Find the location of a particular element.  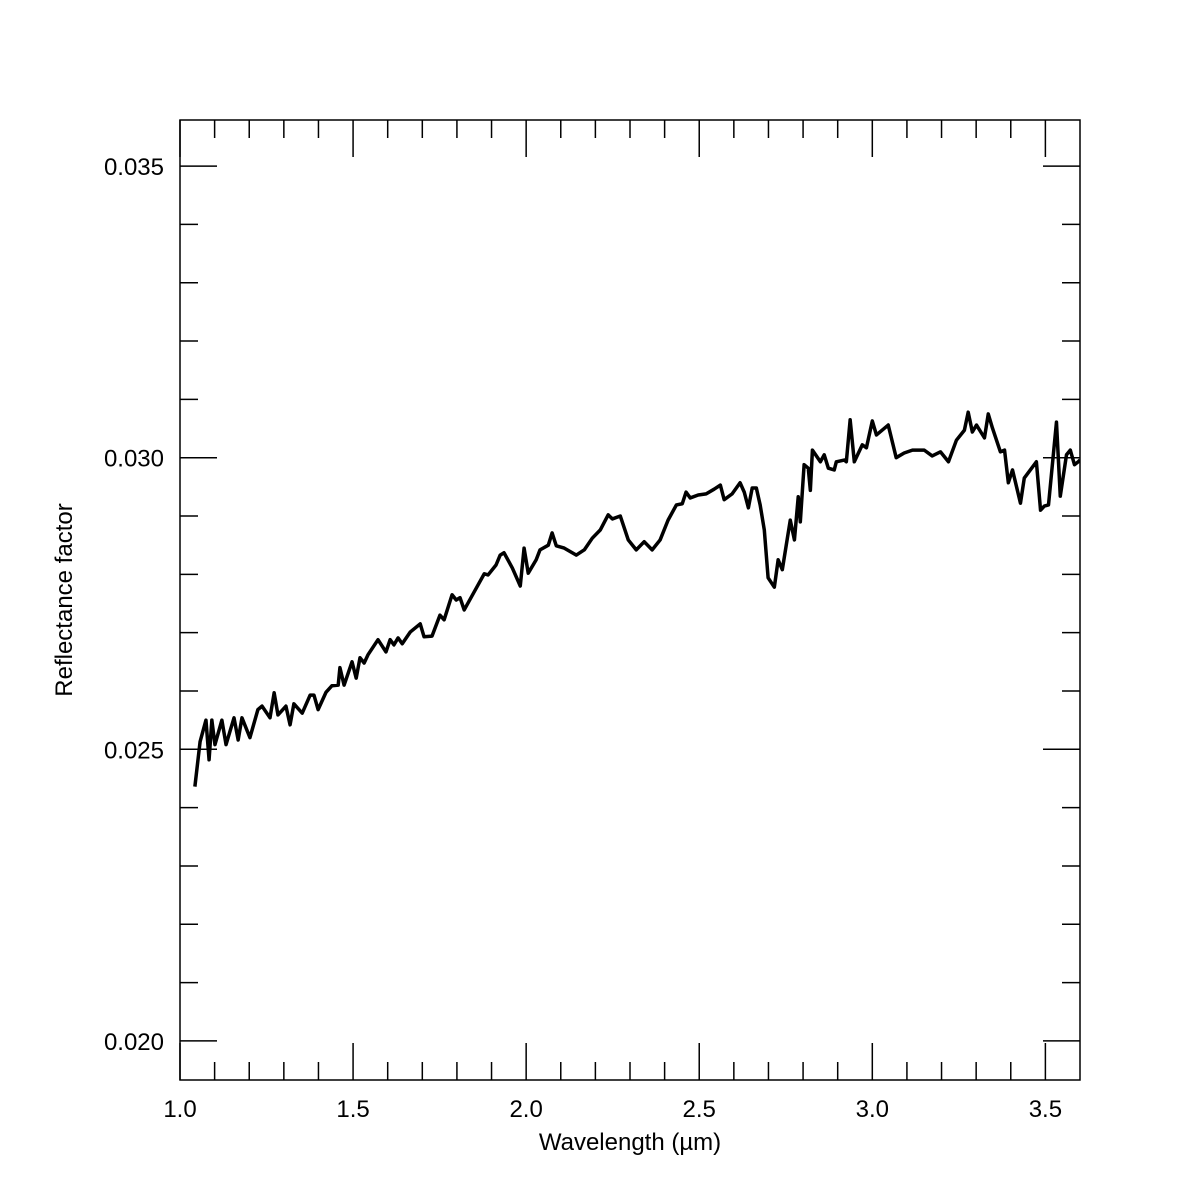

x-tick-label: 2.5 is located at coordinates (699, 1109).